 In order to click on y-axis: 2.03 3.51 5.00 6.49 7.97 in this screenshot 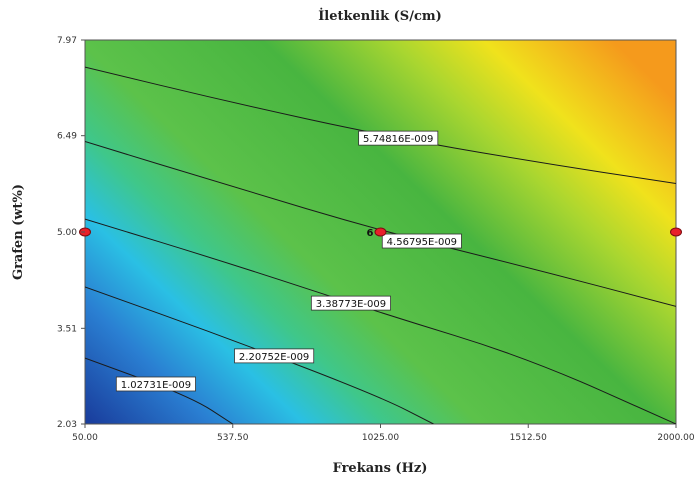, I will do `click(71, 233)`.